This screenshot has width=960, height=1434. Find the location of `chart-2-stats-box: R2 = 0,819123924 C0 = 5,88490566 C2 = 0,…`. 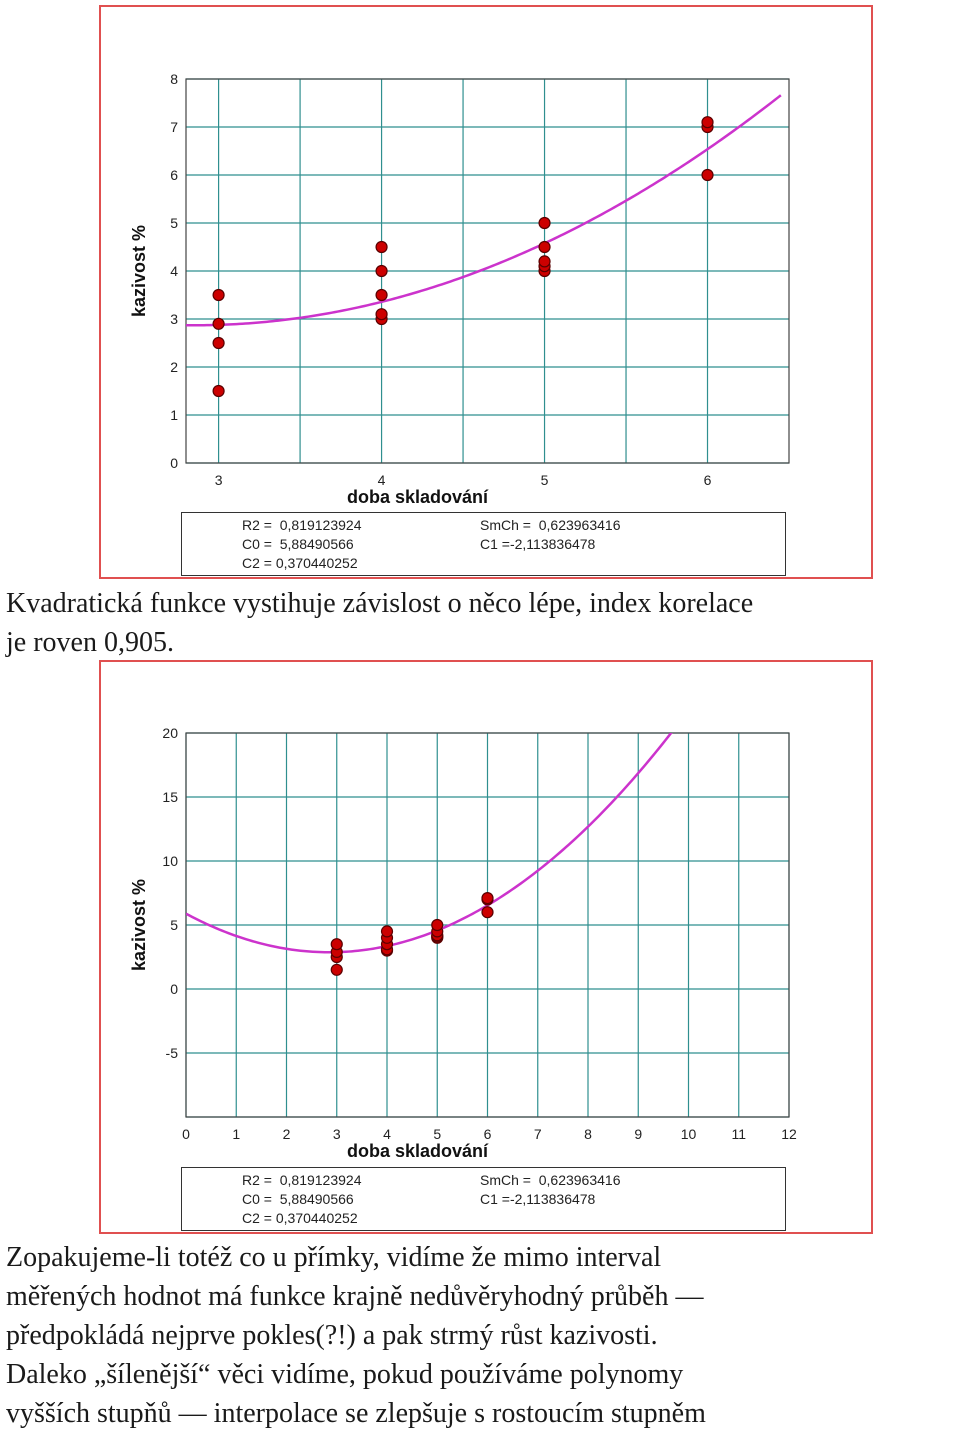

chart-2-stats-box: R2 = 0,819123924 C0 = 5,88490566 C2 = 0,… is located at coordinates (483, 1199).